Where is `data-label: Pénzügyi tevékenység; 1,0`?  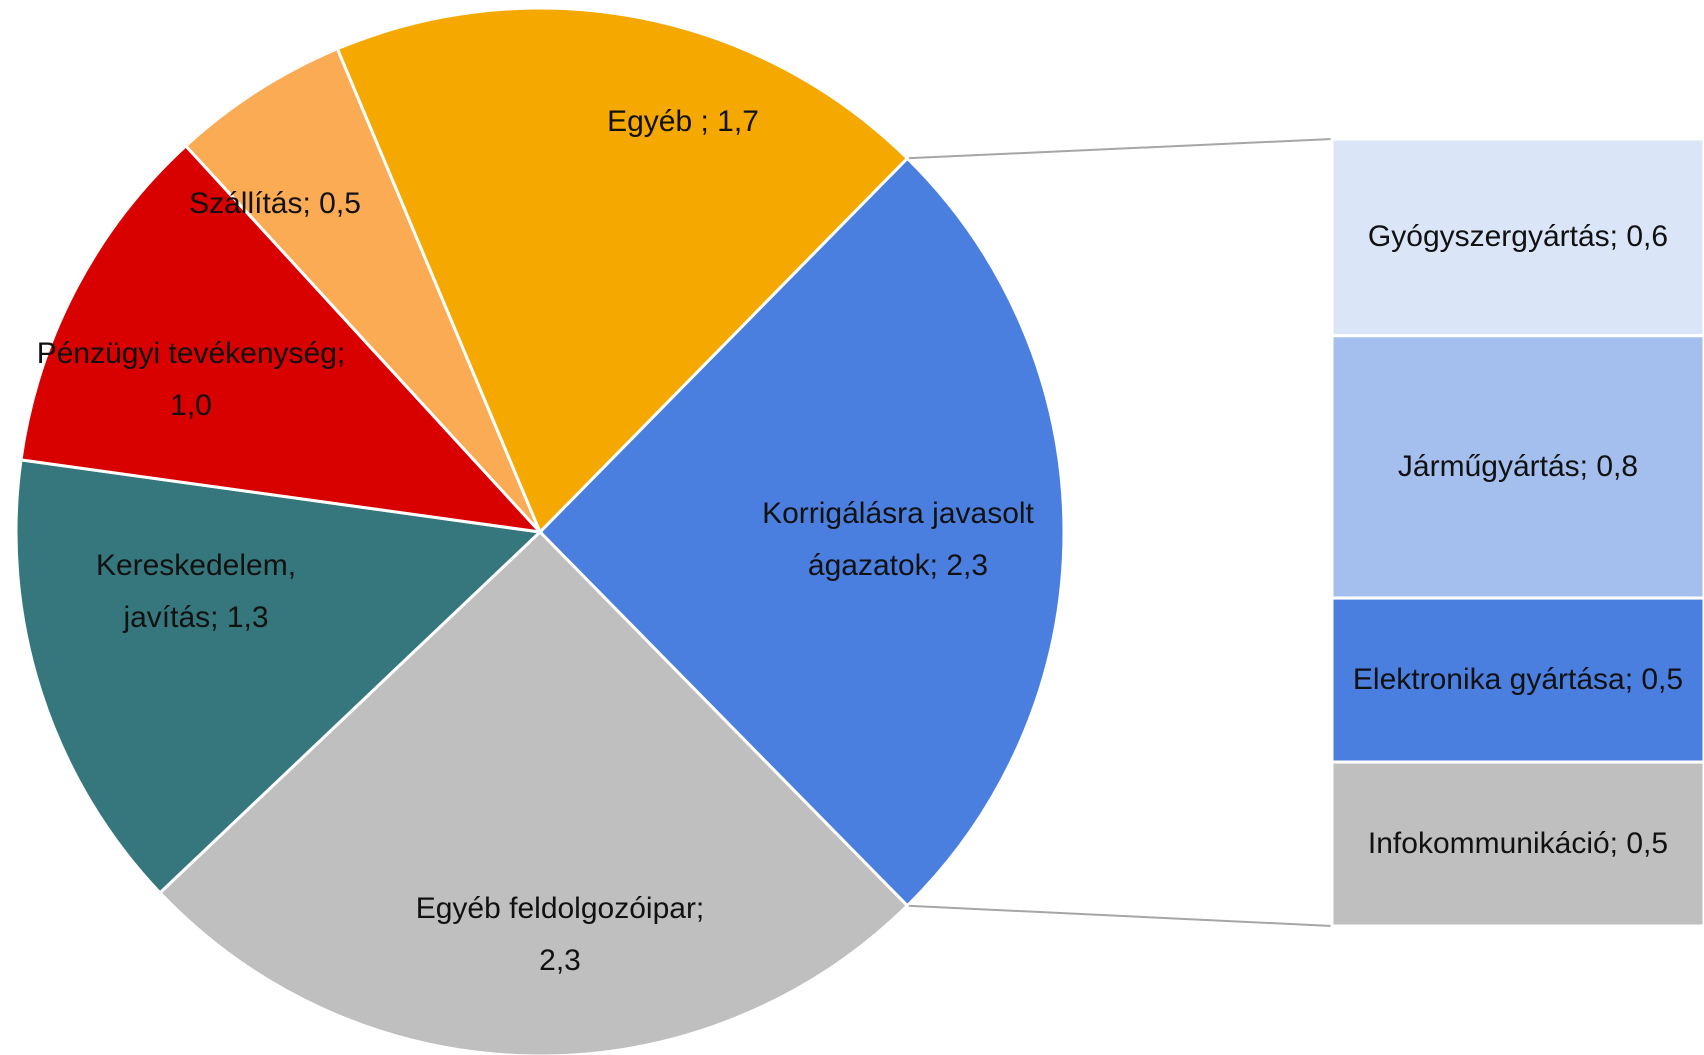 data-label: Pénzügyi tevékenység; 1,0 is located at coordinates (191, 380).